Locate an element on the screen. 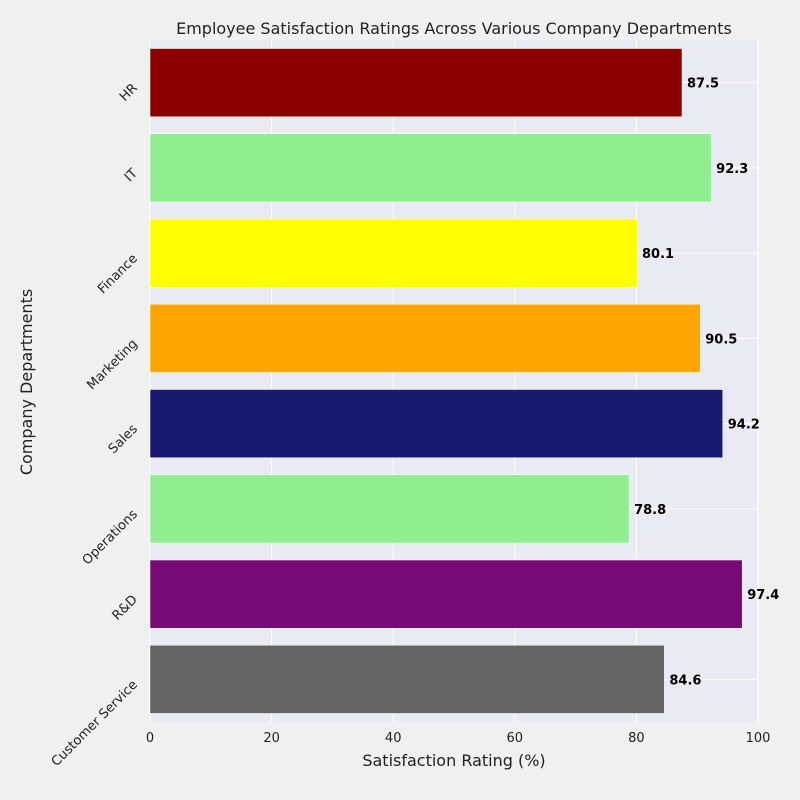  bar-marketing is located at coordinates (425, 338).